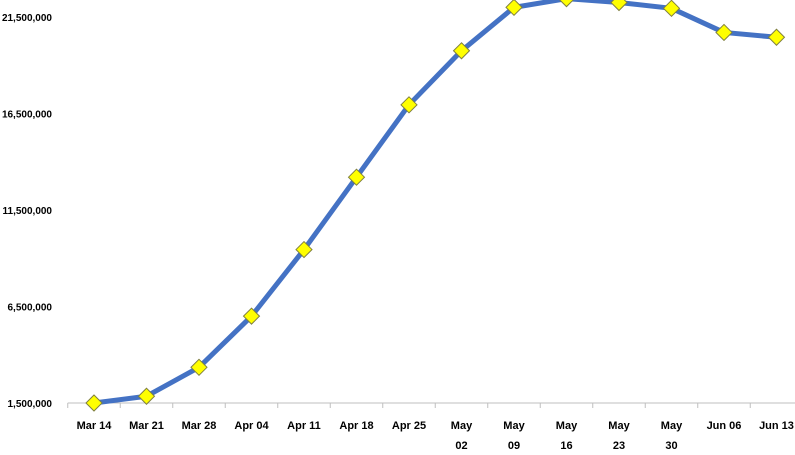 Image resolution: width=795 pixels, height=455 pixels. Describe the element at coordinates (567, 436) in the screenshot. I see `x-tick-label: May 16` at that location.